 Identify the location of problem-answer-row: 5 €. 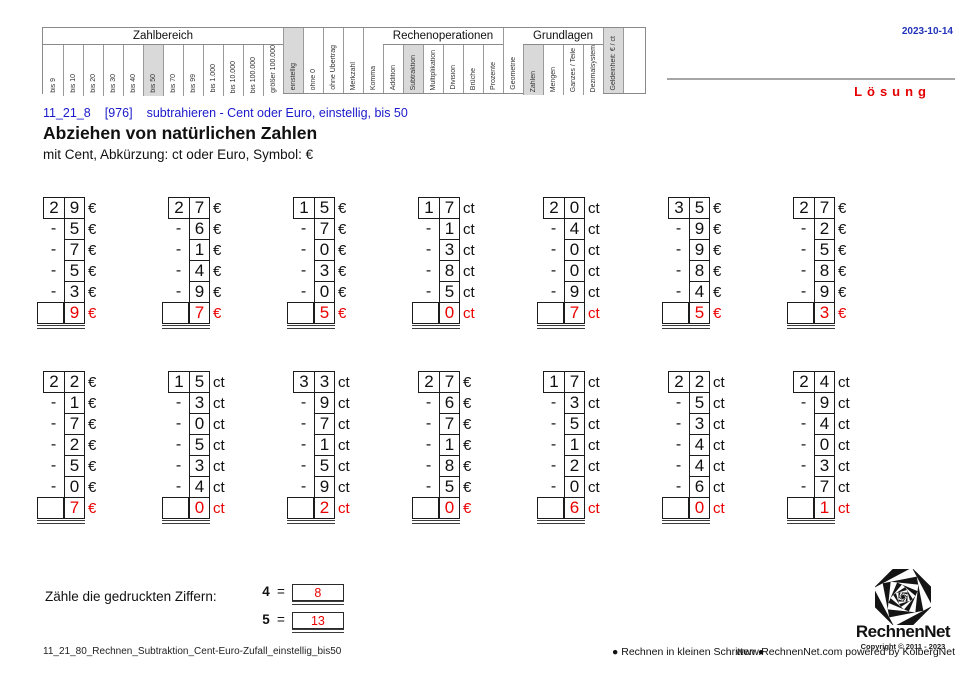
(320, 313).